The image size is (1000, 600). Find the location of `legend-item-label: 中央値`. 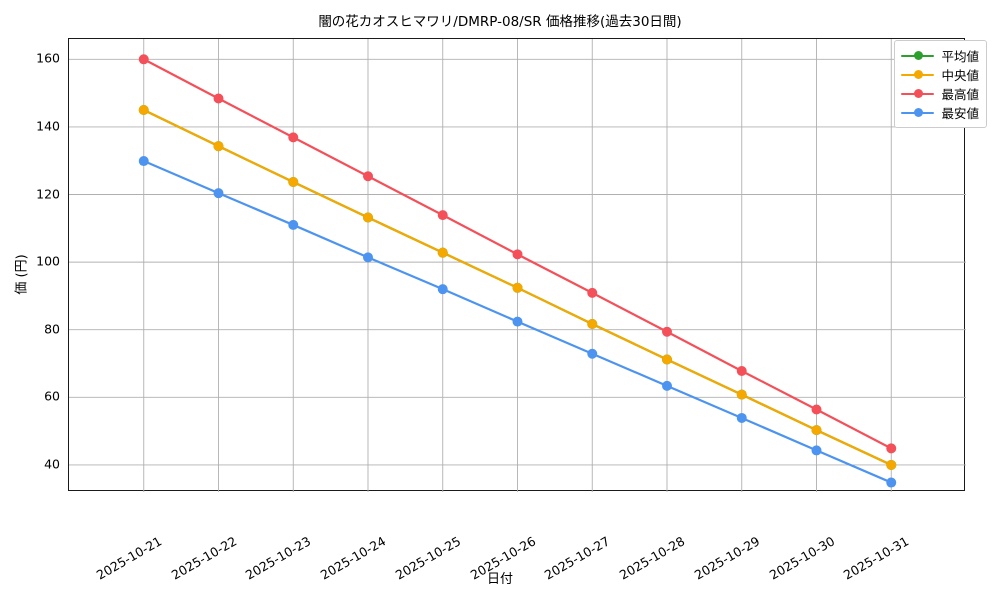

legend-item-label: 中央値 is located at coordinates (960, 75).